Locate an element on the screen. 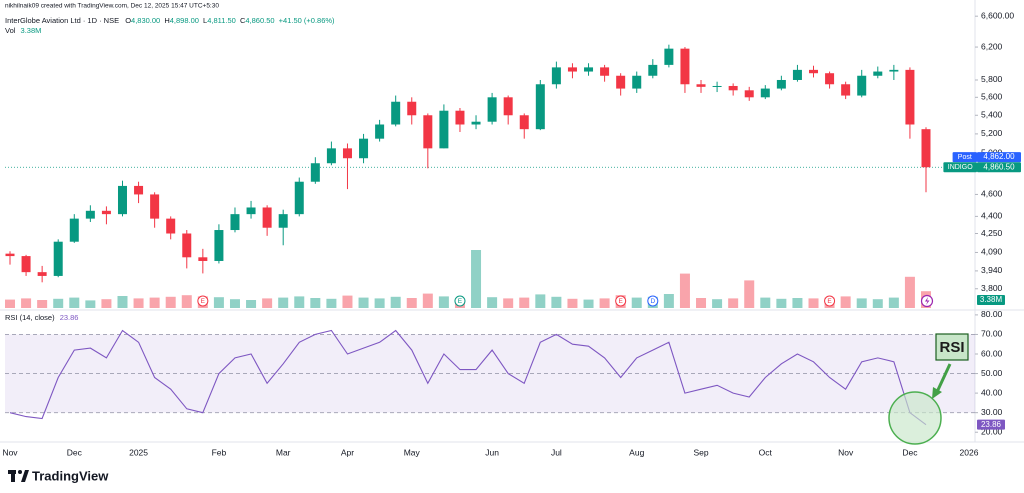 The width and height of the screenshot is (1024, 493). change: +41.50 (+0.86%) is located at coordinates (307, 20).